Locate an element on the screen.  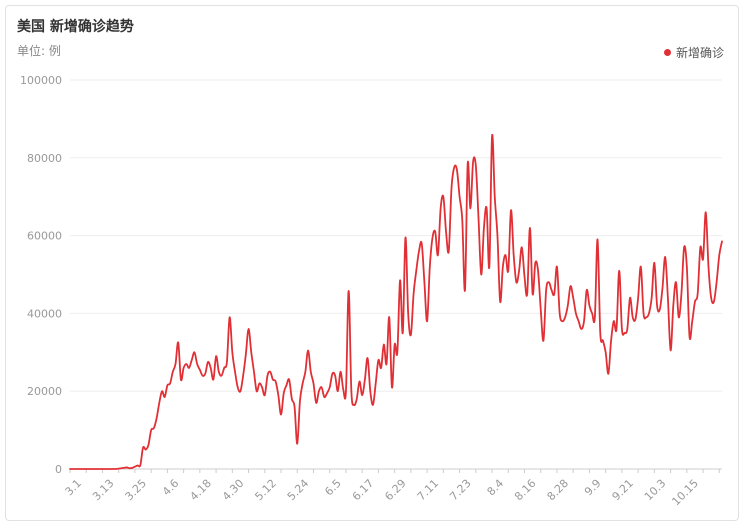
x-tick-label: 4.18 is located at coordinates (200, 490).